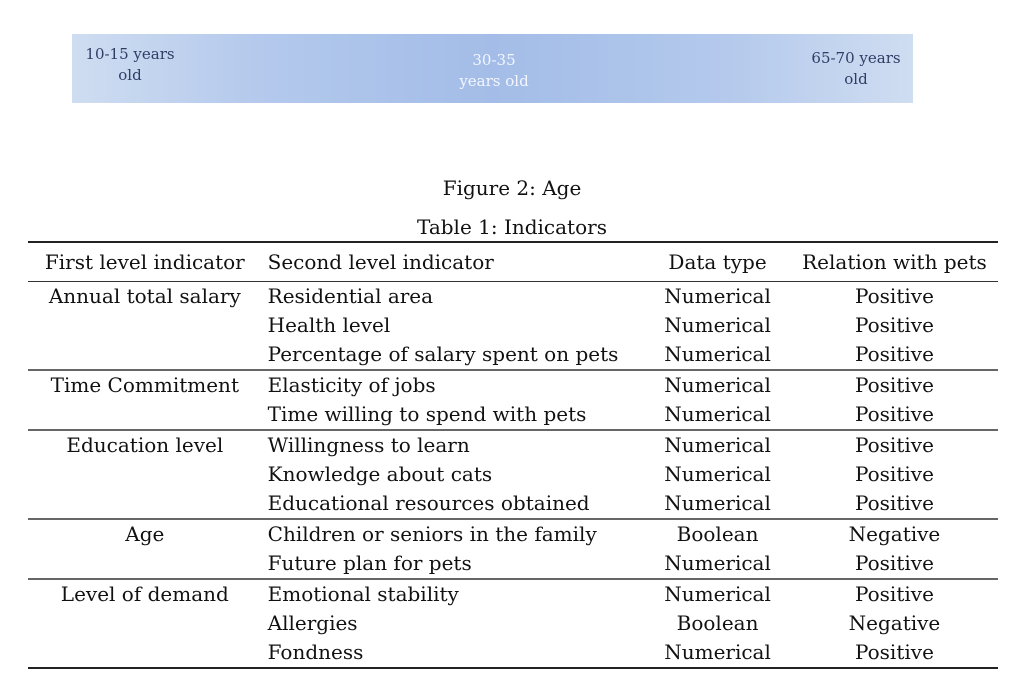 Image resolution: width=1024 pixels, height=699 pixels. I want to click on second-level-cell: Educational resources obtained, so click(428, 503).